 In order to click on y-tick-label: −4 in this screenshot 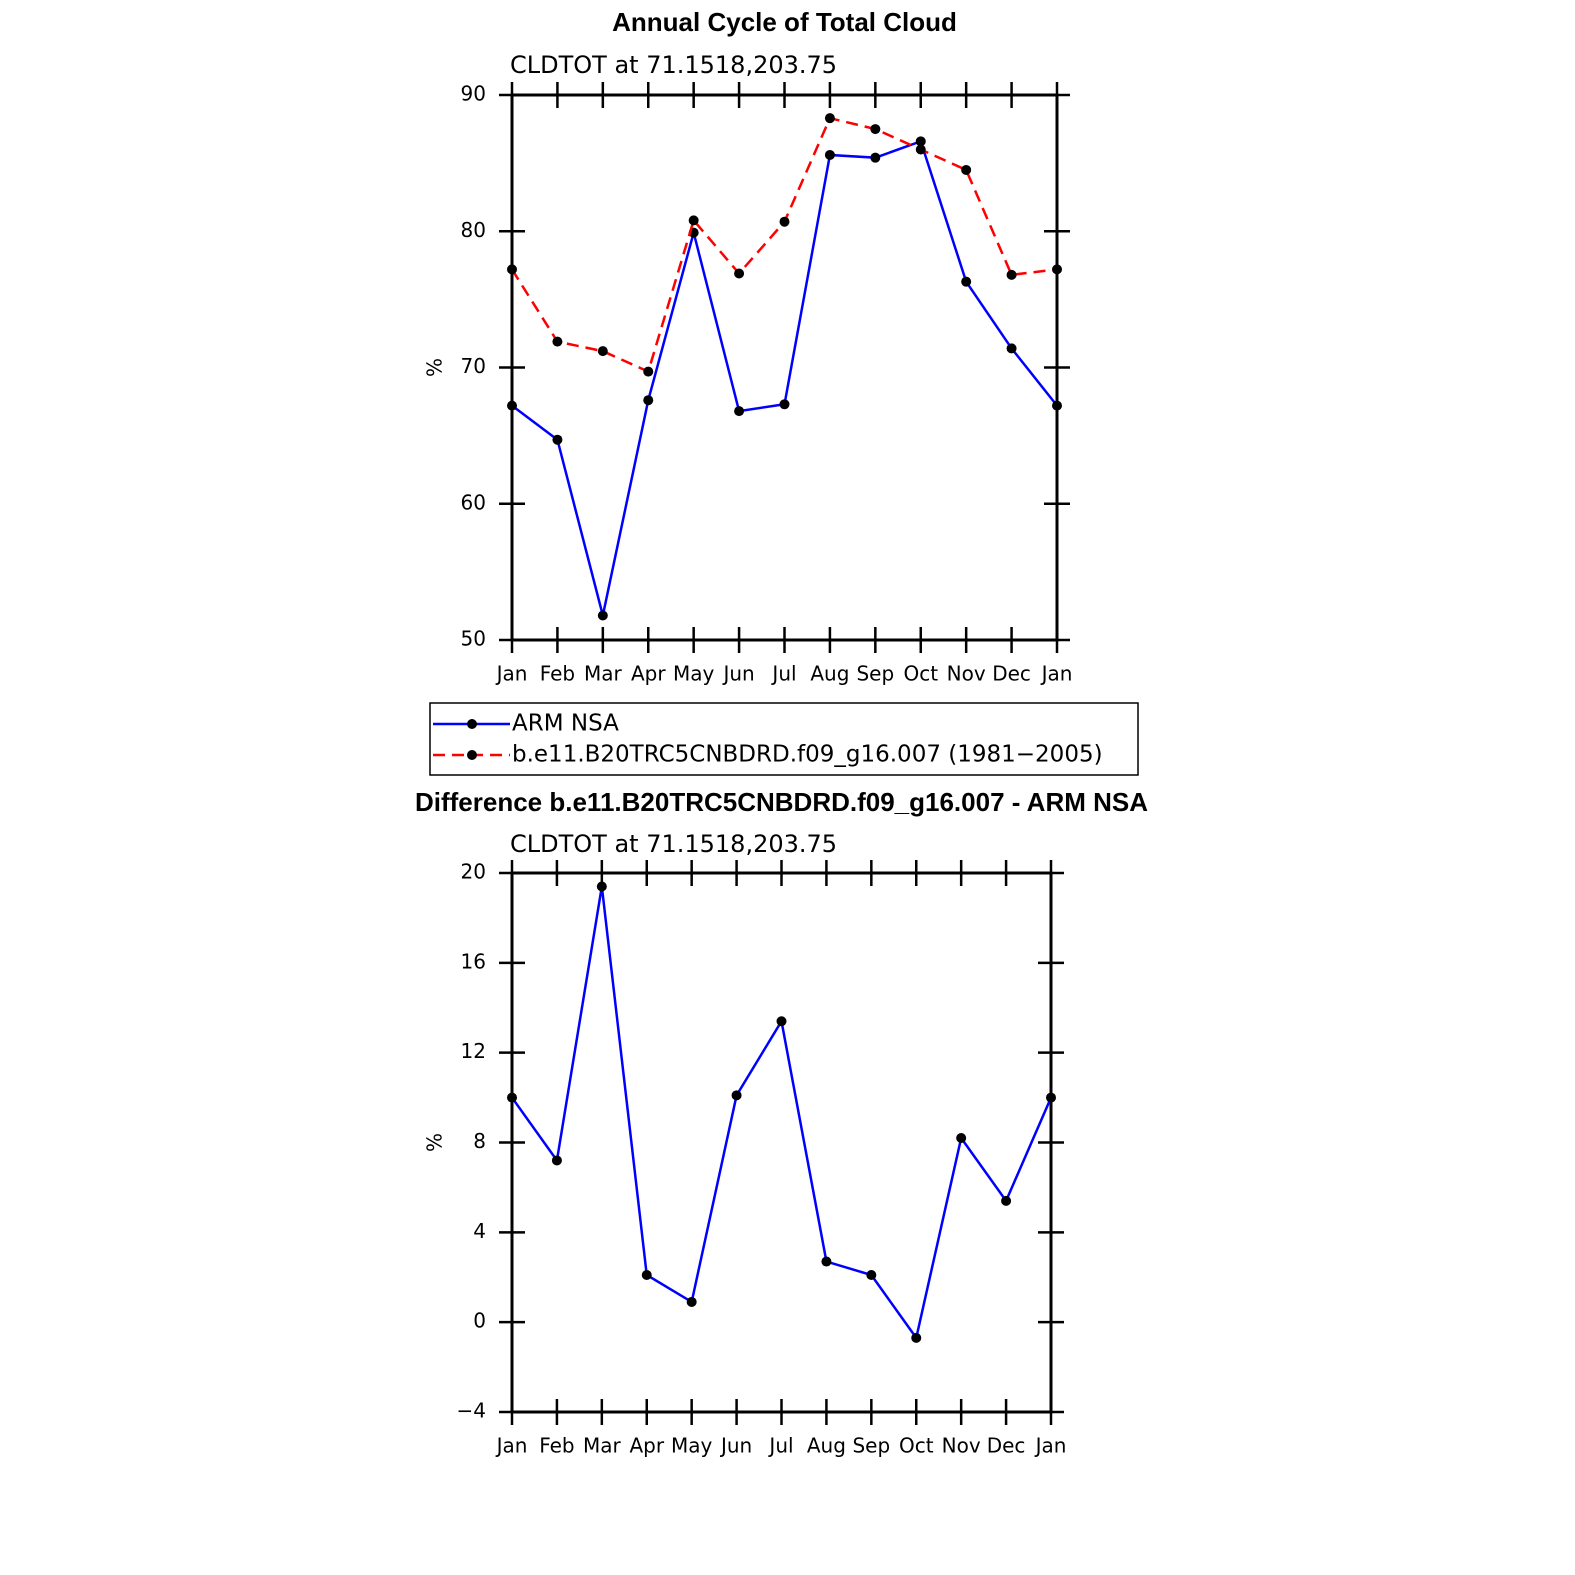, I will do `click(471, 1411)`.